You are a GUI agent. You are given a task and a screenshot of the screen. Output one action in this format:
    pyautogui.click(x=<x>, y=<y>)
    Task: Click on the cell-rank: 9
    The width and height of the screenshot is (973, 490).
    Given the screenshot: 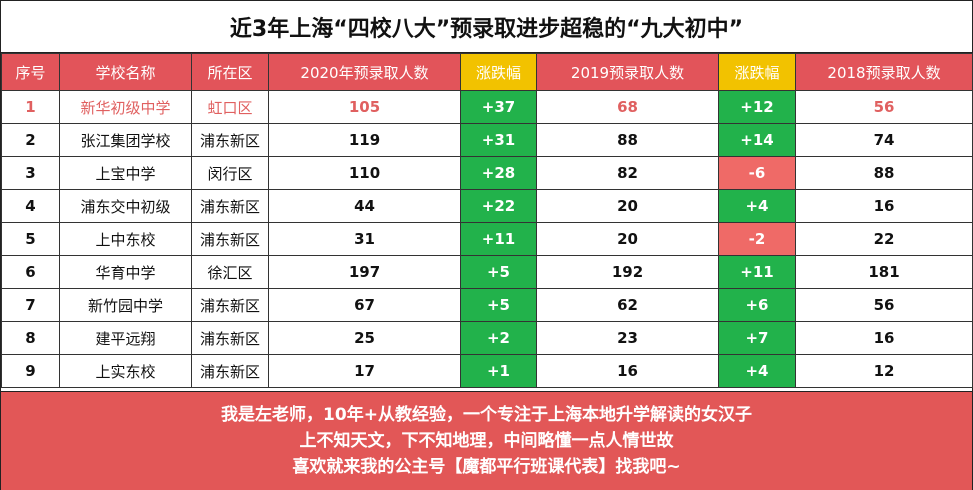 What is the action you would take?
    pyautogui.click(x=30, y=371)
    